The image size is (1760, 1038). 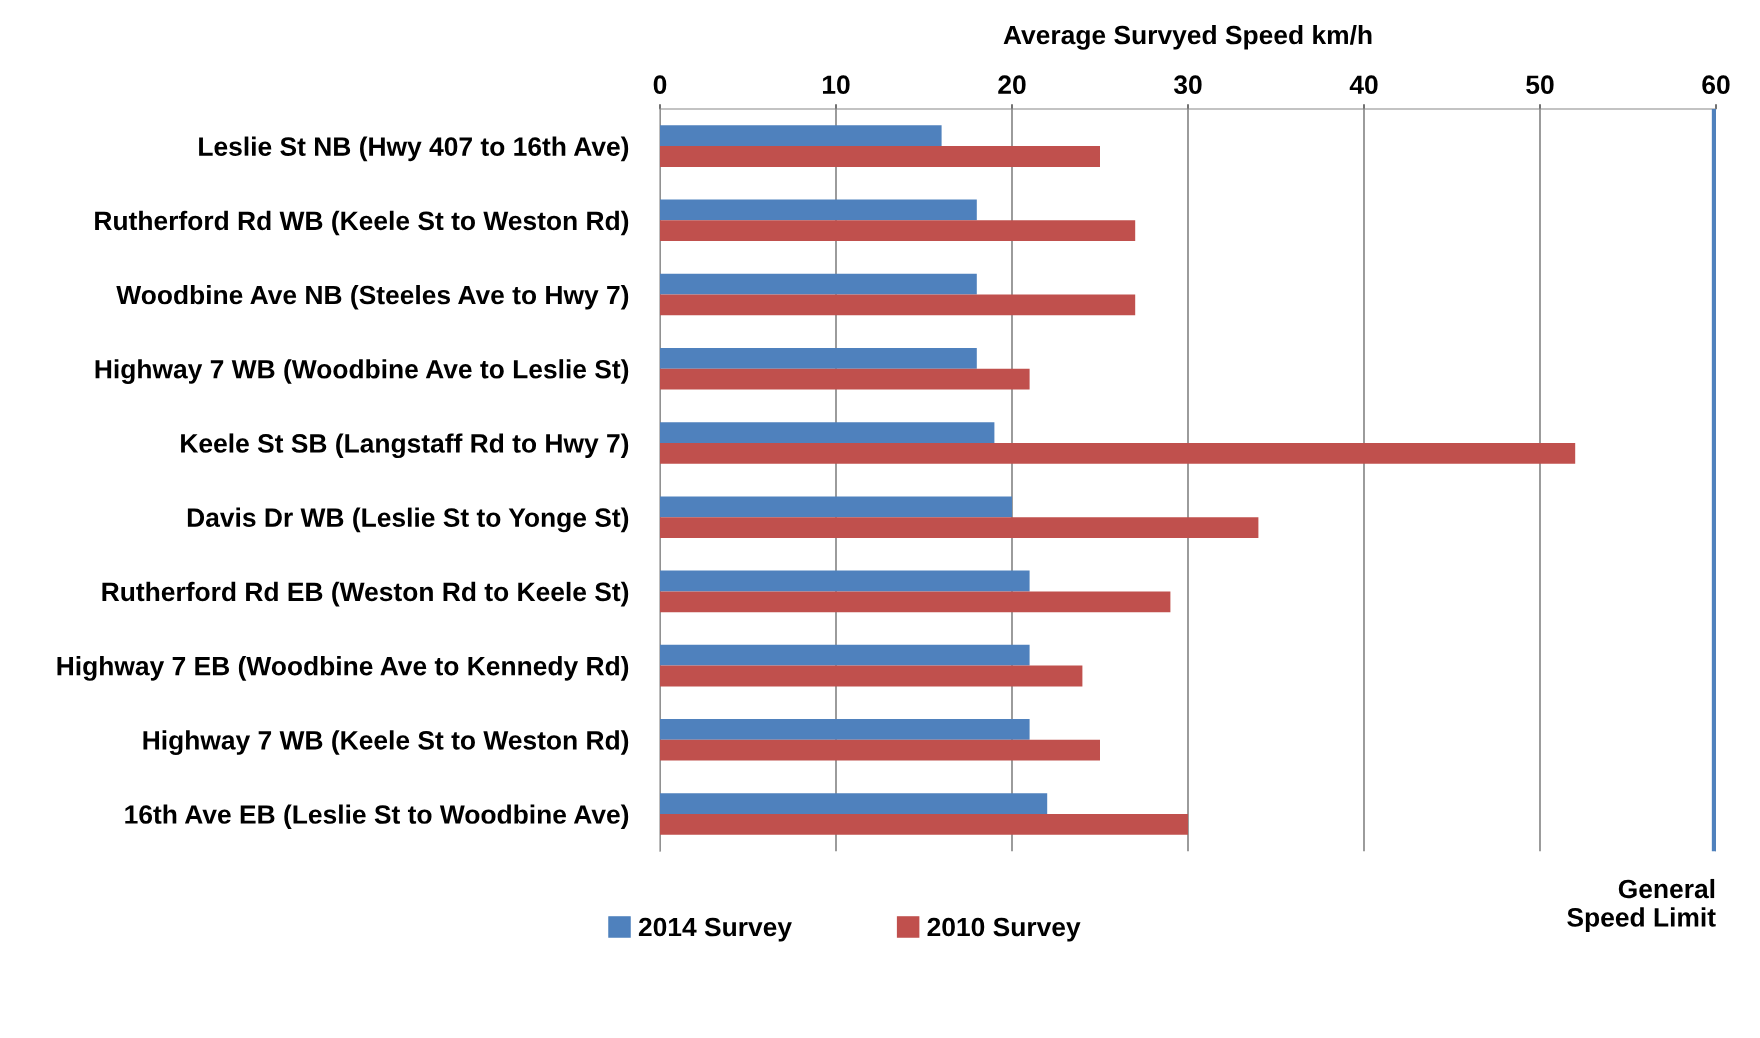 What do you see at coordinates (1716, 85) in the screenshot?
I see `x-tick-label: 60` at bounding box center [1716, 85].